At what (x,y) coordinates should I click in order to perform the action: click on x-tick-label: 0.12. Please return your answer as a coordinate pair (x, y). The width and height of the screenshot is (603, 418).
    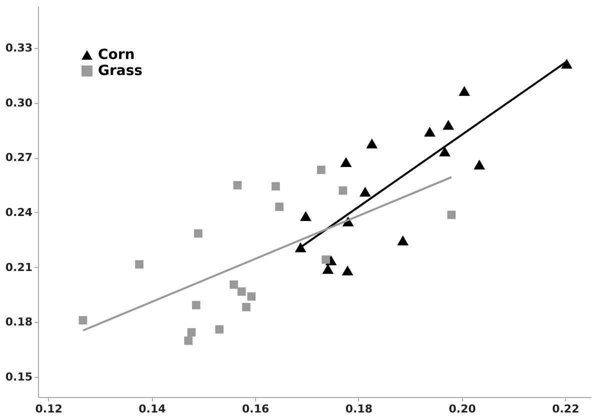
    Looking at the image, I should click on (48, 409).